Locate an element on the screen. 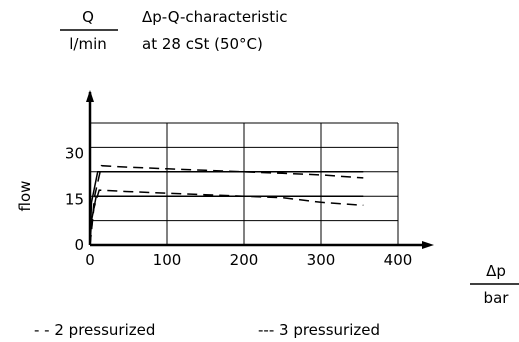 The height and width of the screenshot is (342, 519). legend-item-3-pressurized: --- 3 pressurized is located at coordinates (319, 330).